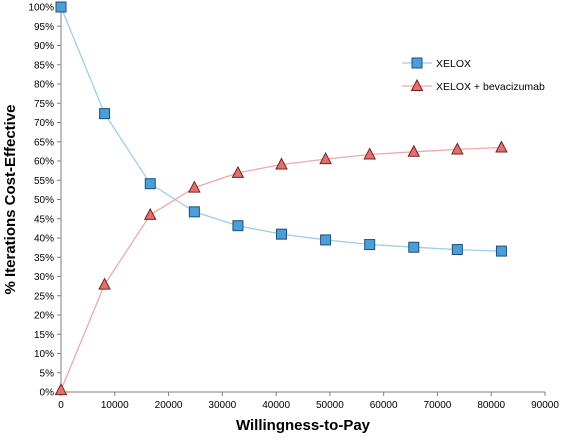 This screenshot has height=445, width=567. Describe the element at coordinates (44, 316) in the screenshot. I see `y-tick-label: 20%` at that location.